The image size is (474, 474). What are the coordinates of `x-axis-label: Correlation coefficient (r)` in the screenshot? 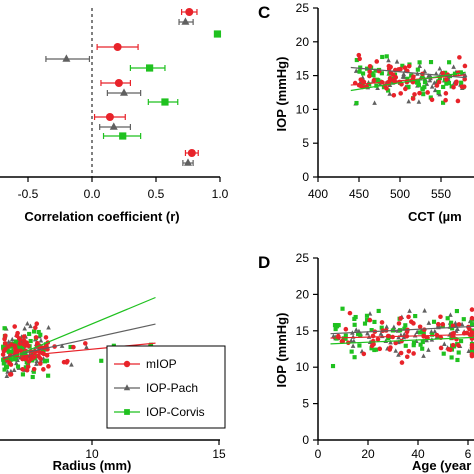 It's located at (101, 216).